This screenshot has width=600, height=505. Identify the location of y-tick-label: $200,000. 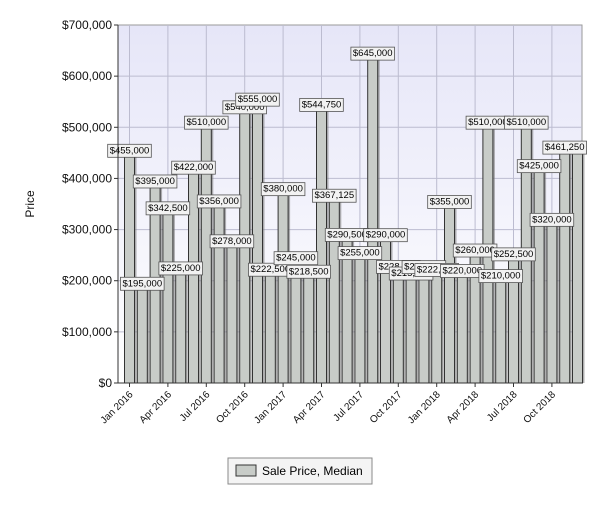
(87, 281).